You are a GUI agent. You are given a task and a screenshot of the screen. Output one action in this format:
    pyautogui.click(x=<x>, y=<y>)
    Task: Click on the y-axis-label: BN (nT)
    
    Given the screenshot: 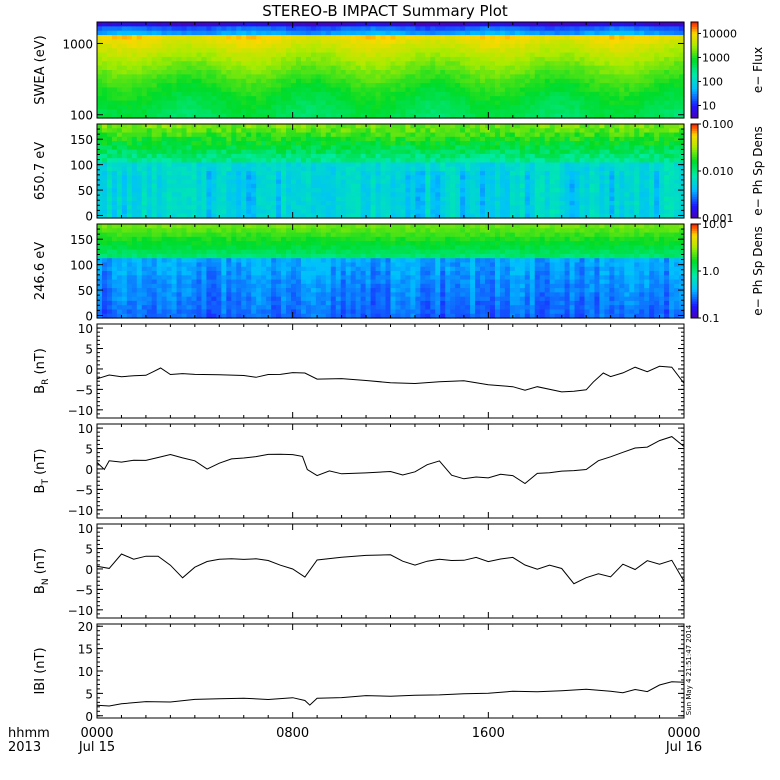 What is the action you would take?
    pyautogui.click(x=42, y=571)
    